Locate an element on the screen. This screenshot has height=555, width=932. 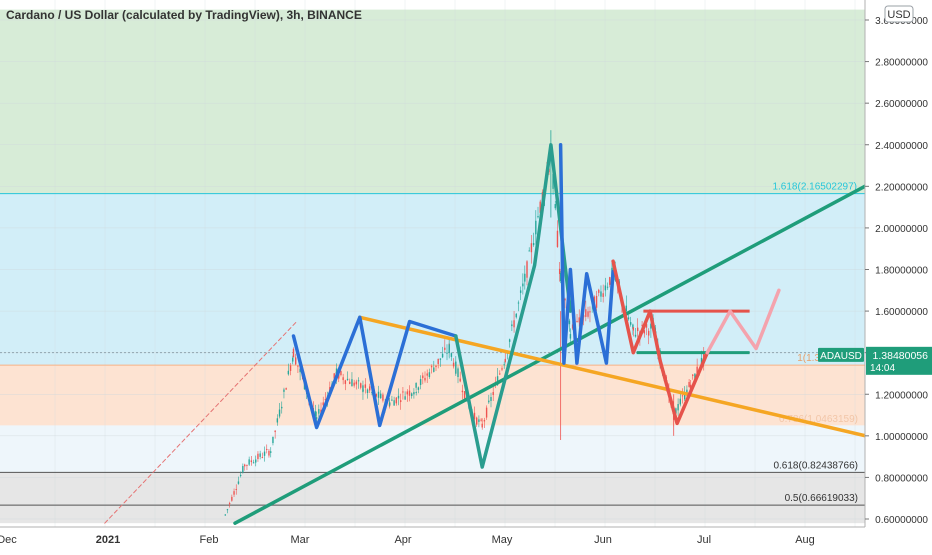
fib-label-0618: 0.618(0.82438766) is located at coordinates (815, 465).